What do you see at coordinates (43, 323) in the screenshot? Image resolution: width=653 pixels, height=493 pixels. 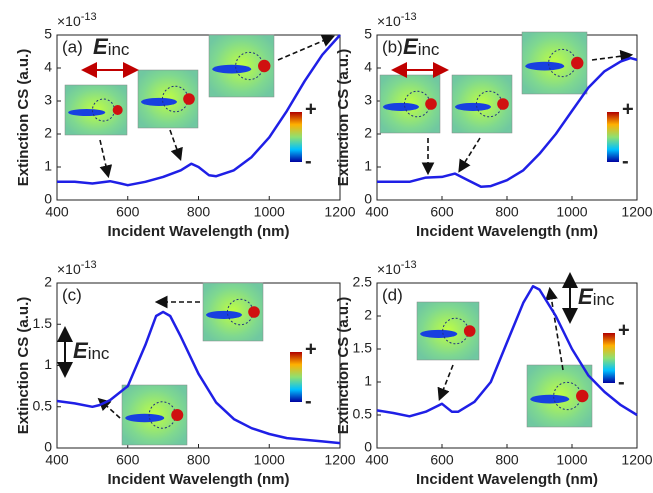 I see `y-tick-label: 1.5` at bounding box center [43, 323].